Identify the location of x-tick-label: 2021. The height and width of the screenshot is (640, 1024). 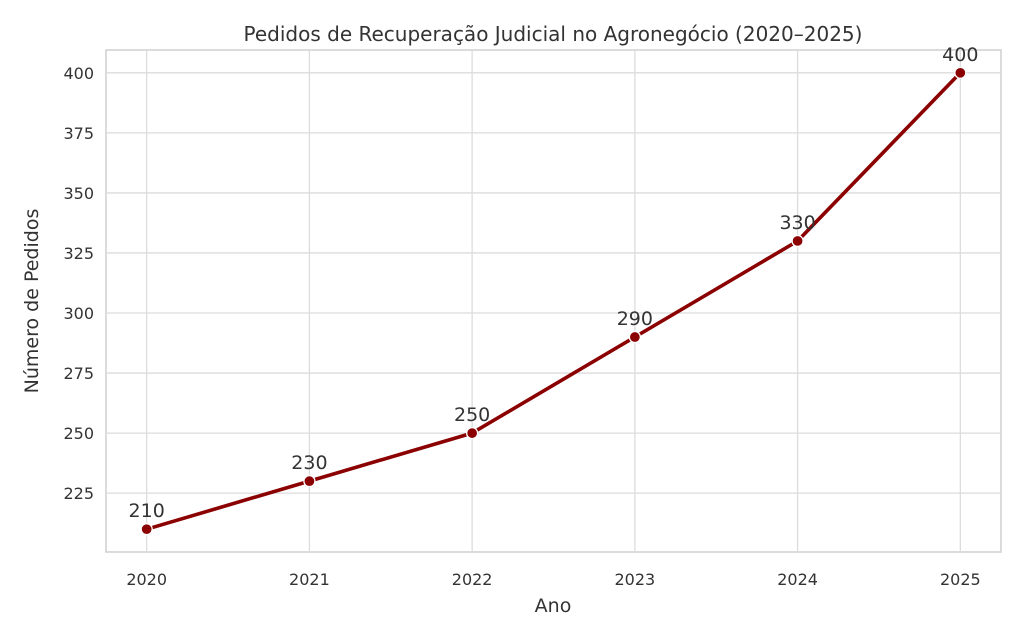
(309, 579).